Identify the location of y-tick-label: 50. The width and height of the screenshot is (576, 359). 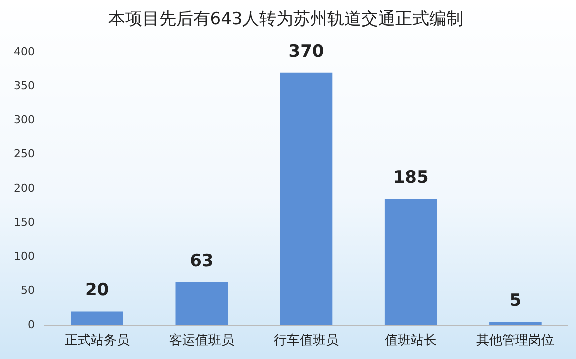
(27, 291).